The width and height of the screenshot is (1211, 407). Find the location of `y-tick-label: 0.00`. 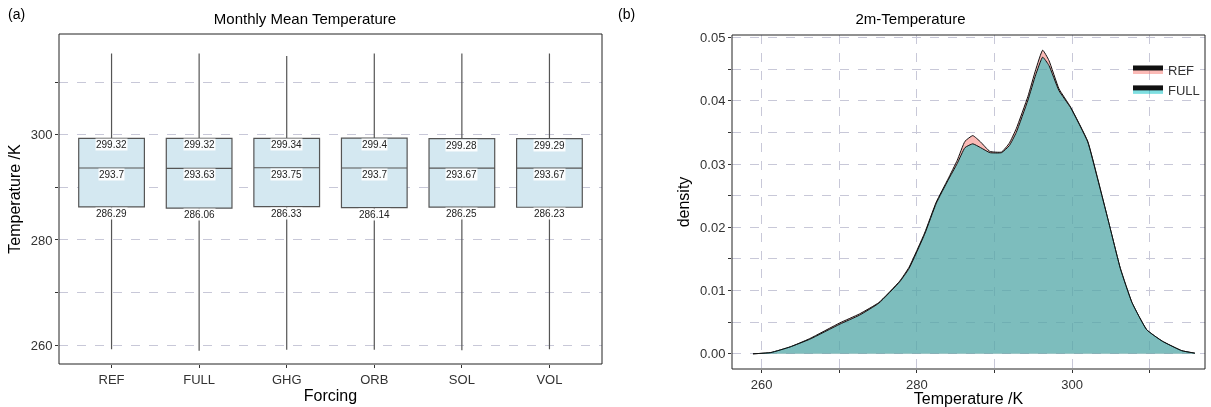

y-tick-label: 0.00 is located at coordinates (713, 354).